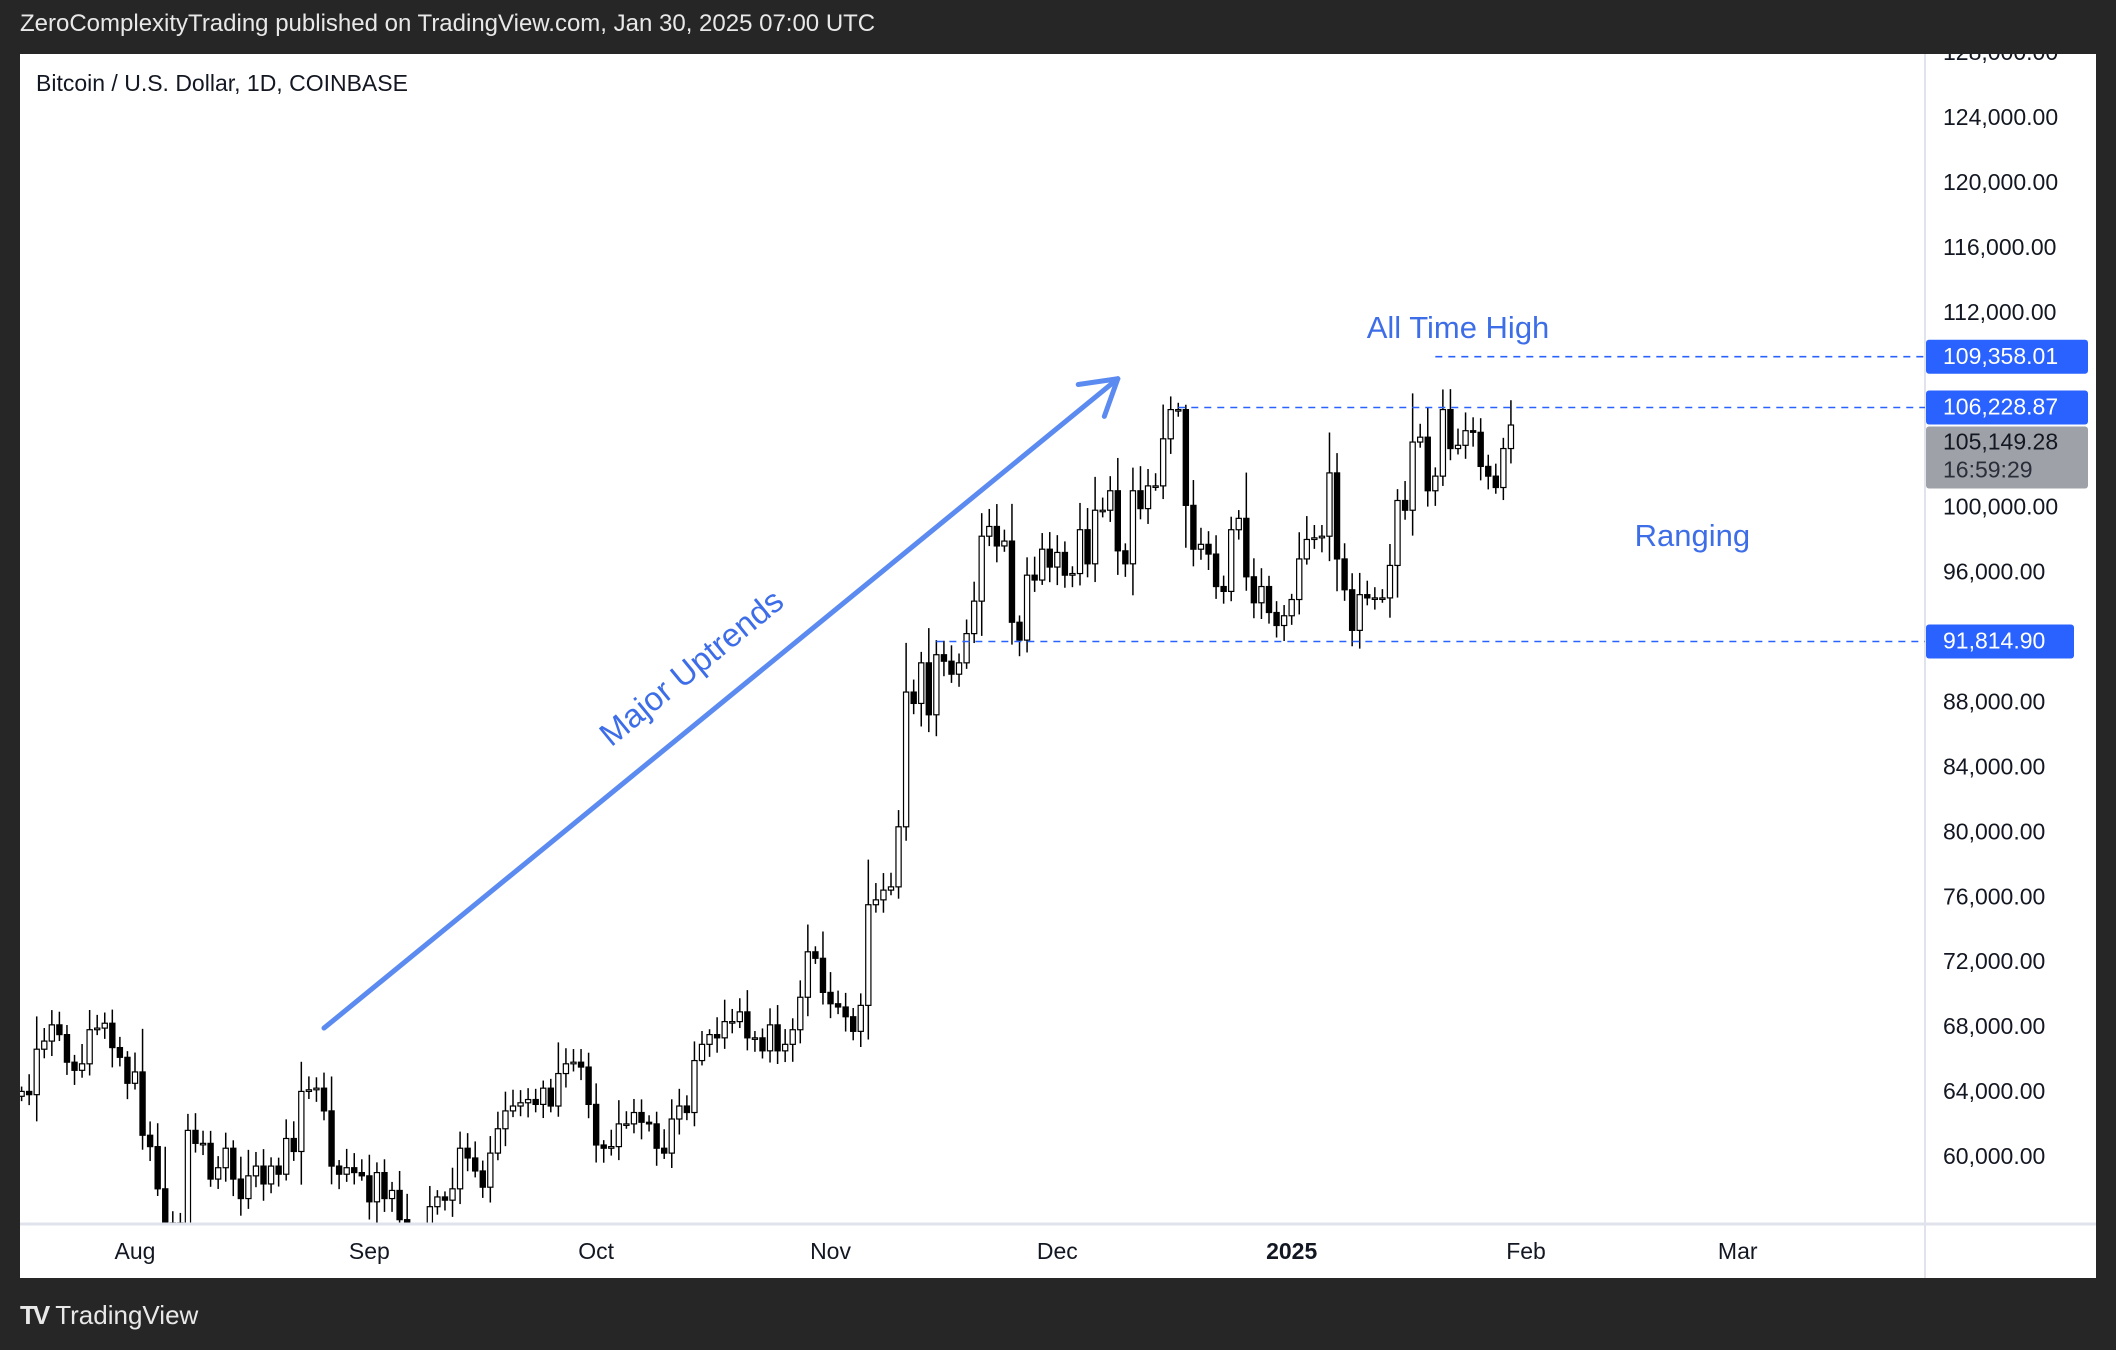 The image size is (2116, 1350). Describe the element at coordinates (222, 83) in the screenshot. I see `symbol-legend: Bitcoin / U.S. Dollar, 1D, COINBASE` at that location.